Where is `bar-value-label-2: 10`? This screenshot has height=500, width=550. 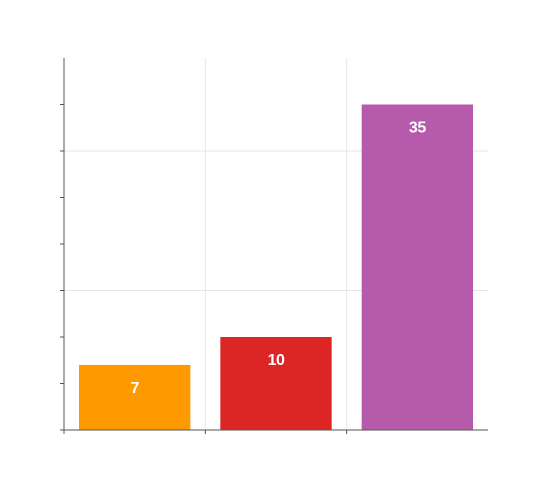
bar-value-label-2: 10 is located at coordinates (276, 360).